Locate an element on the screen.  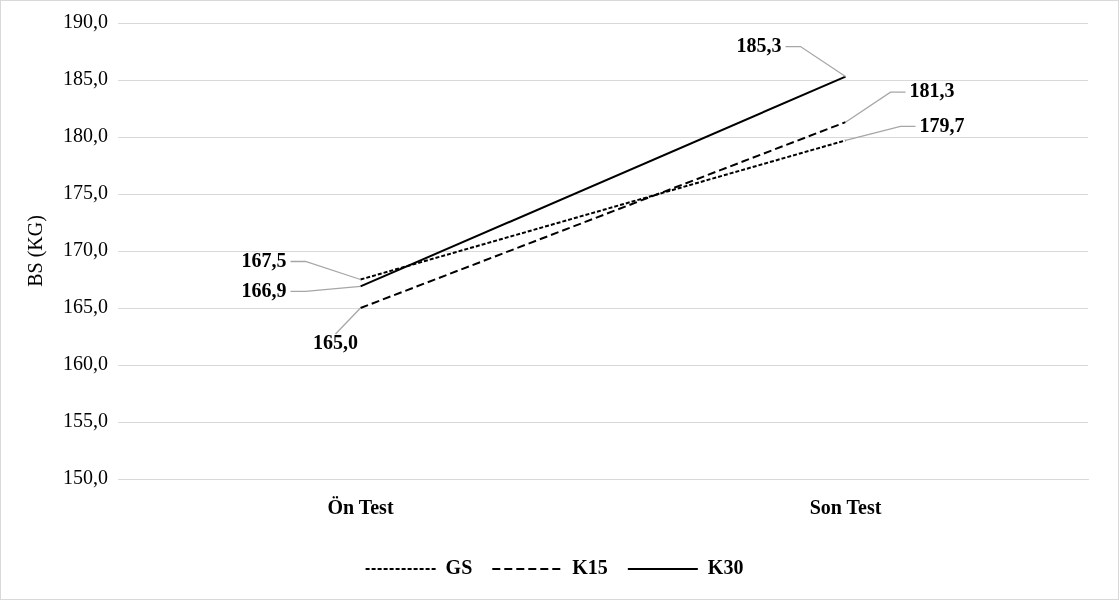
data-label: 179,7 is located at coordinates (942, 124).